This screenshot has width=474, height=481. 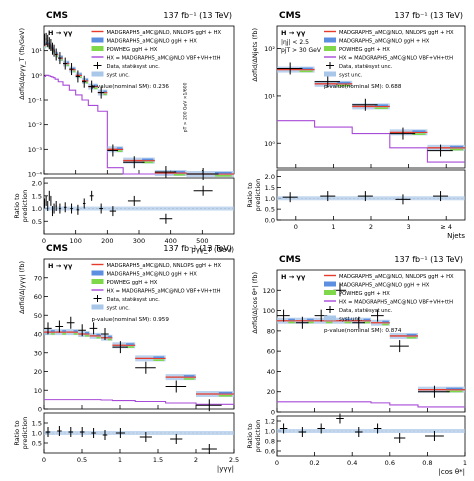 What do you see at coordinates (446, 227) in the screenshot?
I see `x-tick-label: ≥ 4` at bounding box center [446, 227].